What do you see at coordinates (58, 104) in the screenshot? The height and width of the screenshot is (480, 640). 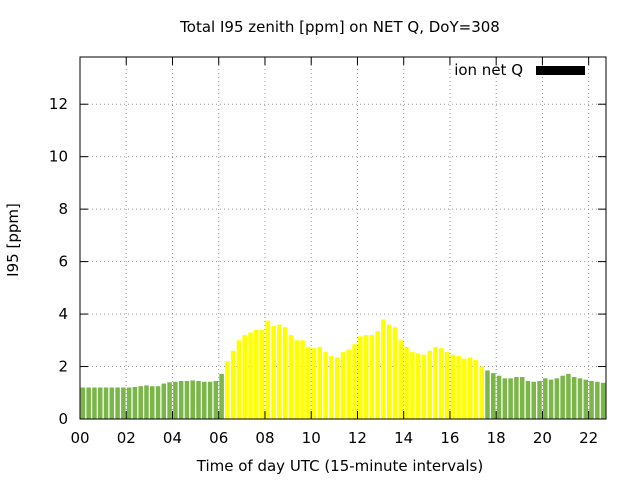 I see `y-tick-label: 12` at bounding box center [58, 104].